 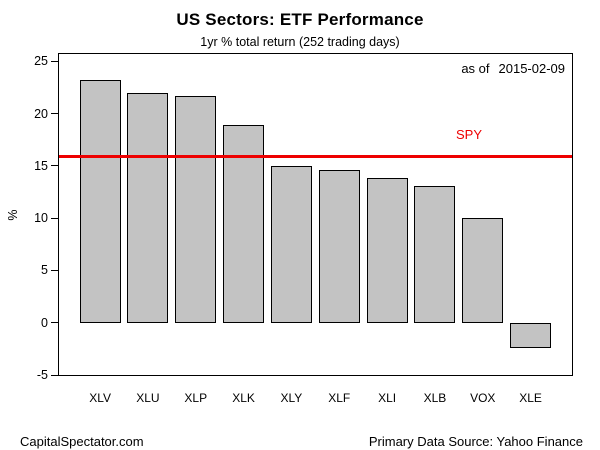 I want to click on x-tick-label-xlu: XLU, so click(x=148, y=398).